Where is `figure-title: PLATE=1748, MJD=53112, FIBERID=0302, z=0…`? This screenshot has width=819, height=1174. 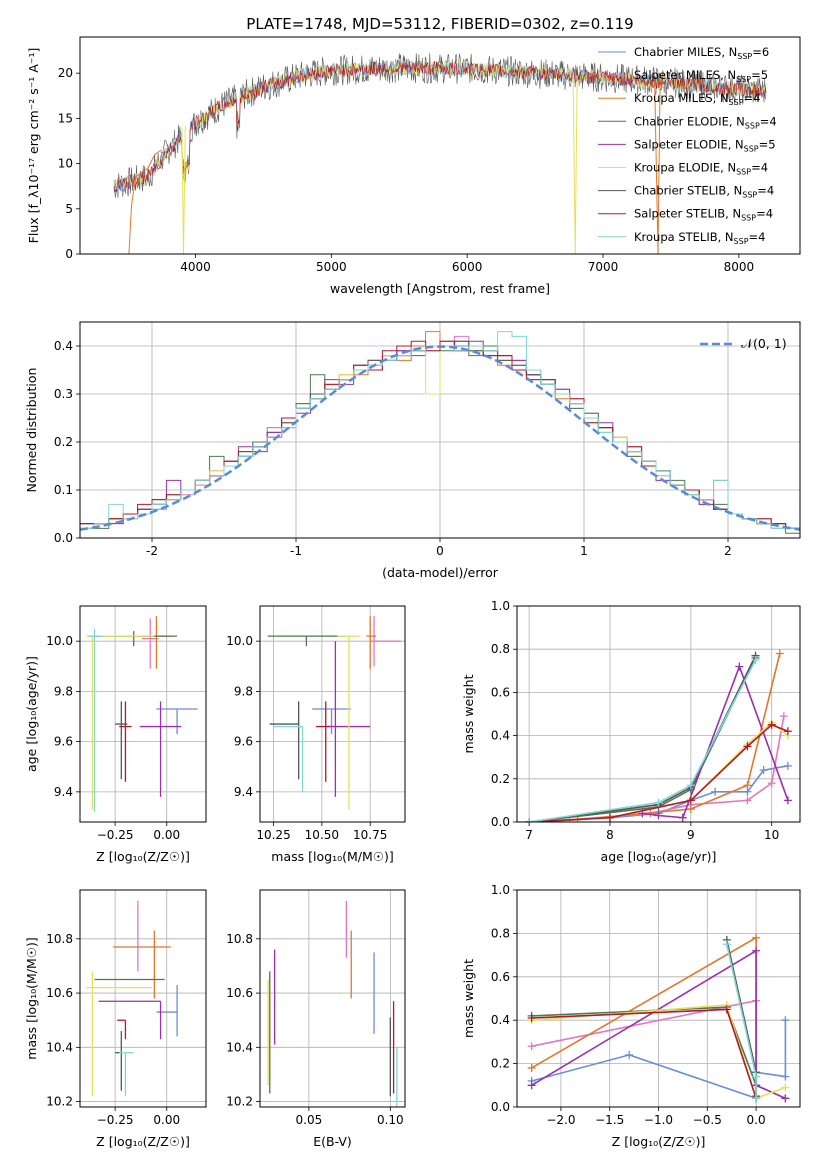
figure-title: PLATE=1748, MJD=53112, FIBERID=0302, z=0… is located at coordinates (439, 24).